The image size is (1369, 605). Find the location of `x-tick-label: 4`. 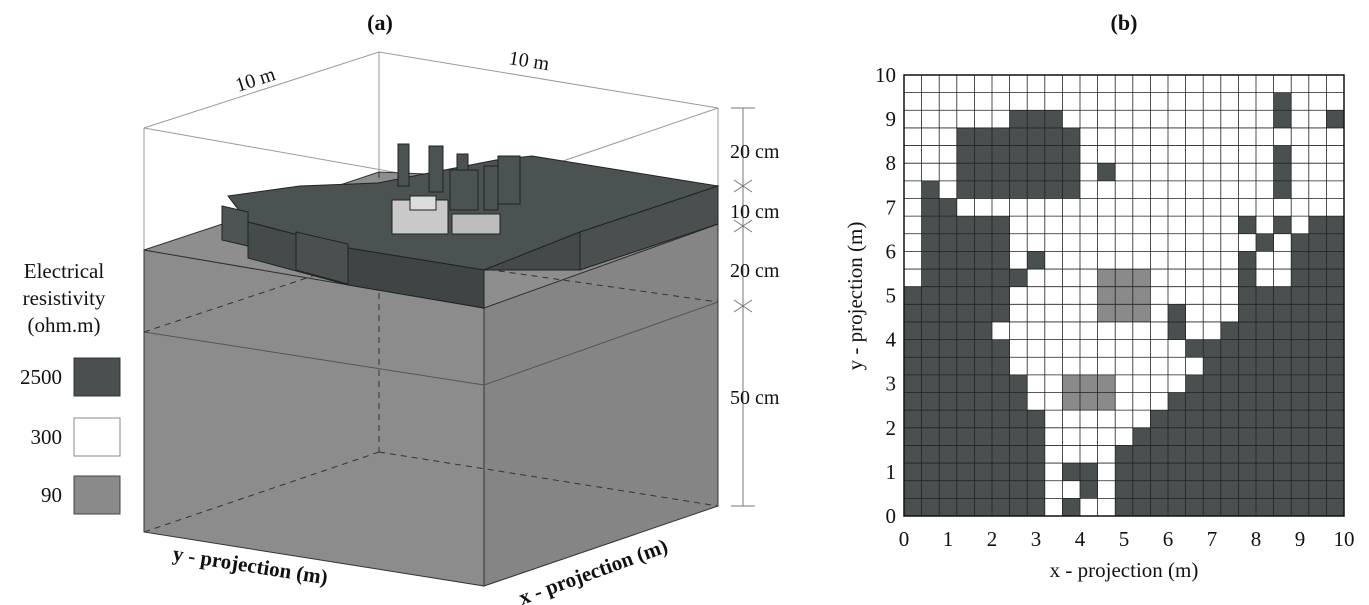

x-tick-label: 4 is located at coordinates (1080, 539).